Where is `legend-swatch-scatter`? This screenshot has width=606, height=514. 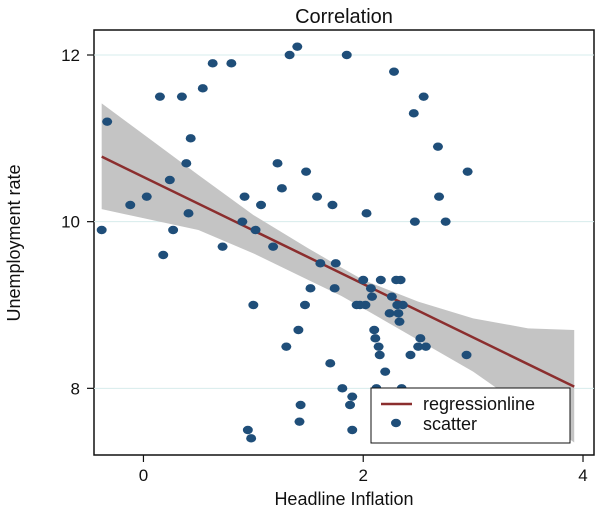 legend-swatch-scatter is located at coordinates (396, 423).